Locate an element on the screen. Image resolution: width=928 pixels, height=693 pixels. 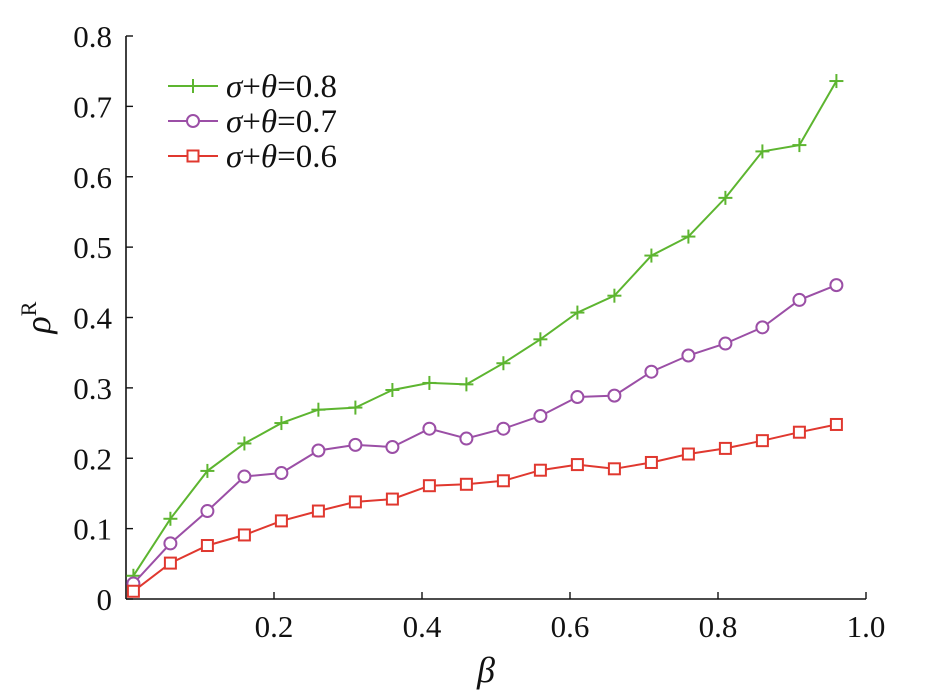
y-tick-label: 0.6 is located at coordinates (92, 177).